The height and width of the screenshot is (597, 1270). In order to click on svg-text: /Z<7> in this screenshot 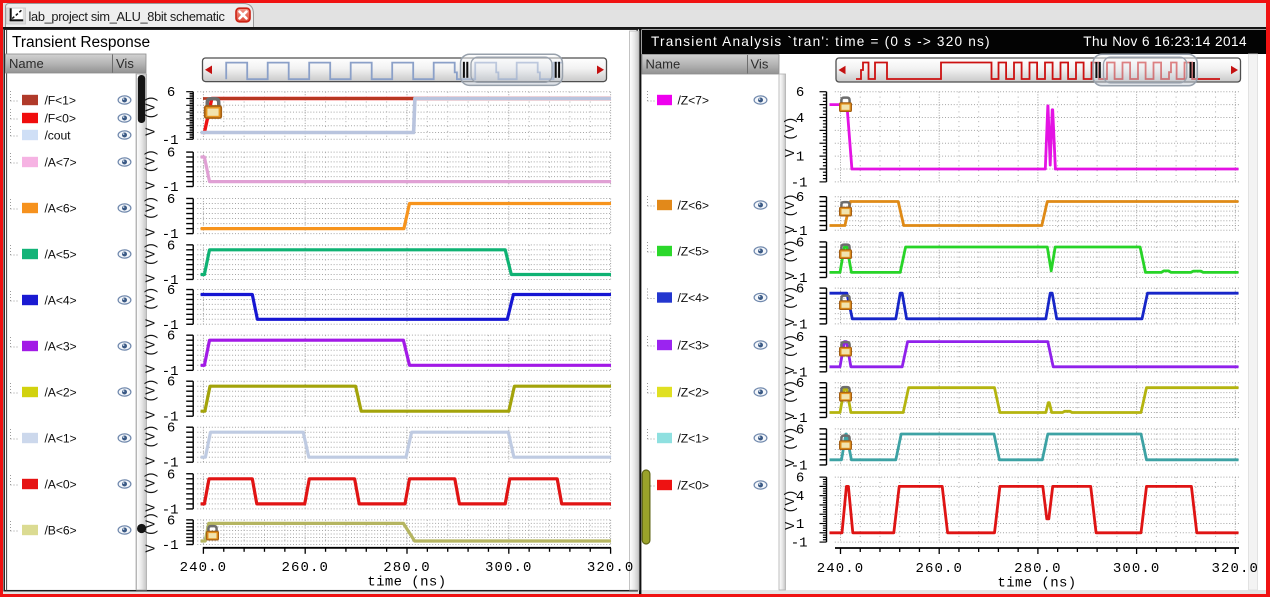, I will do `click(693, 100)`.